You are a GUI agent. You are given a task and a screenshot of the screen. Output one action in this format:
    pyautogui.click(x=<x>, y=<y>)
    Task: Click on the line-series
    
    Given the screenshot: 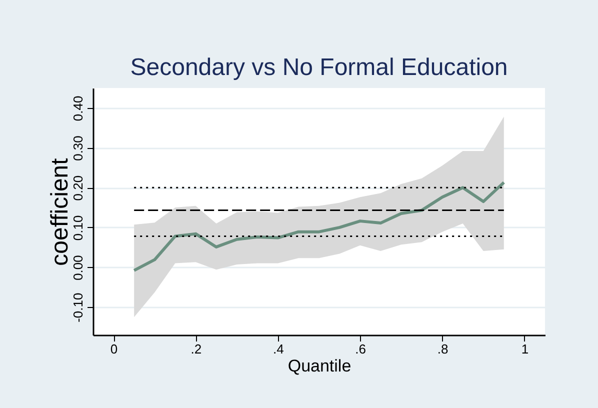 What is the action you would take?
    pyautogui.click(x=319, y=226)
    